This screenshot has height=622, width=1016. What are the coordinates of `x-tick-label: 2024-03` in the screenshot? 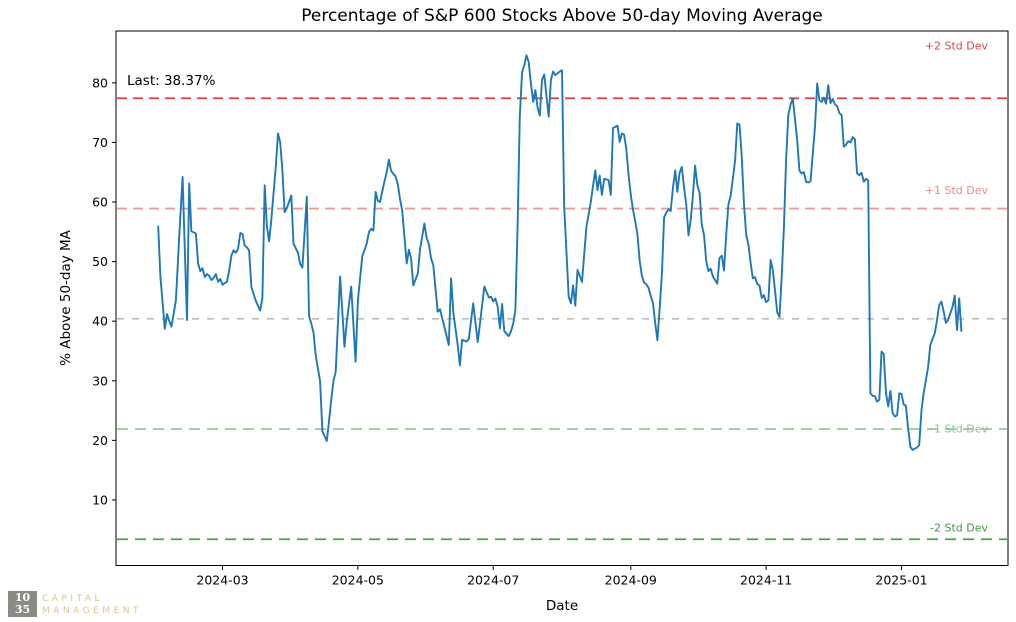 It's located at (222, 580).